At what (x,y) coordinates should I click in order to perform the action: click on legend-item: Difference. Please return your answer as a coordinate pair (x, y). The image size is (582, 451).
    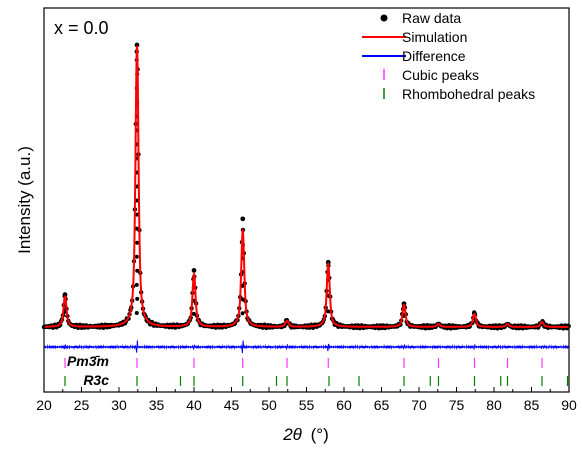
    Looking at the image, I should click on (414, 56).